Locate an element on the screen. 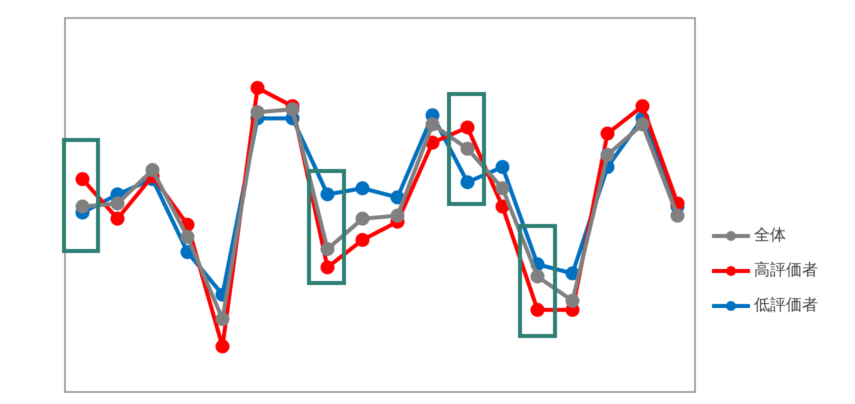  legend-label: 高評価者 is located at coordinates (786, 270).